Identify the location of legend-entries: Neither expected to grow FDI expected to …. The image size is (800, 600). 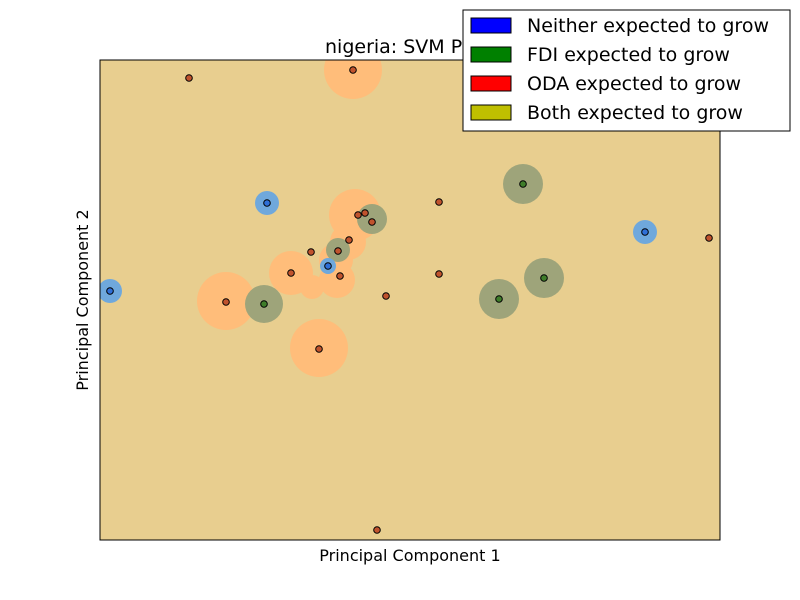
(619, 69).